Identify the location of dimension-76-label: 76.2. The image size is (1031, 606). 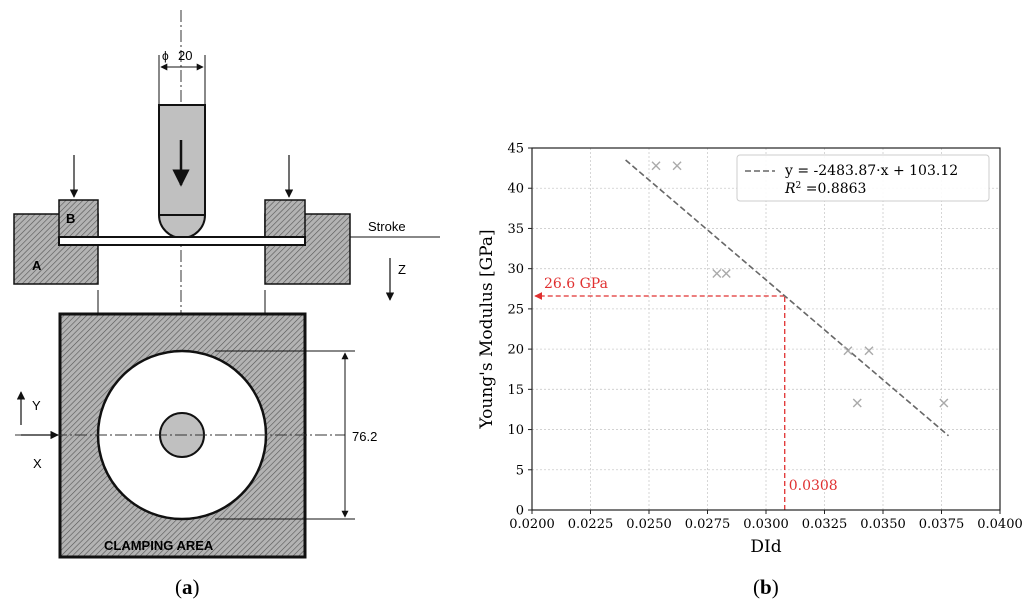
(364, 436).